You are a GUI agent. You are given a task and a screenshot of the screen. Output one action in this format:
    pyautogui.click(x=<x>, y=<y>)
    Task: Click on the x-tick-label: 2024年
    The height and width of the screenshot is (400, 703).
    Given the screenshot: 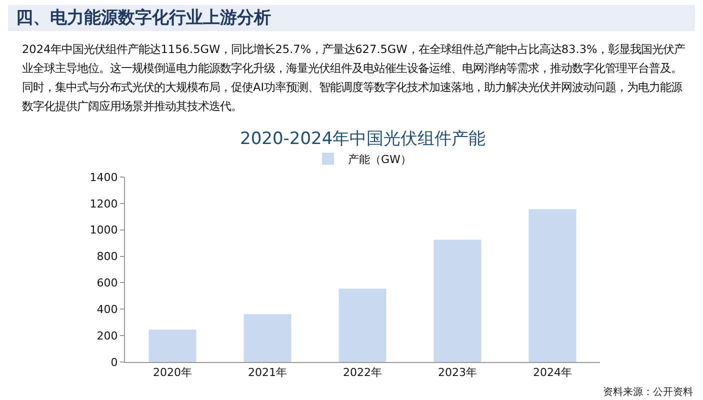 What is the action you would take?
    pyautogui.click(x=552, y=373)
    